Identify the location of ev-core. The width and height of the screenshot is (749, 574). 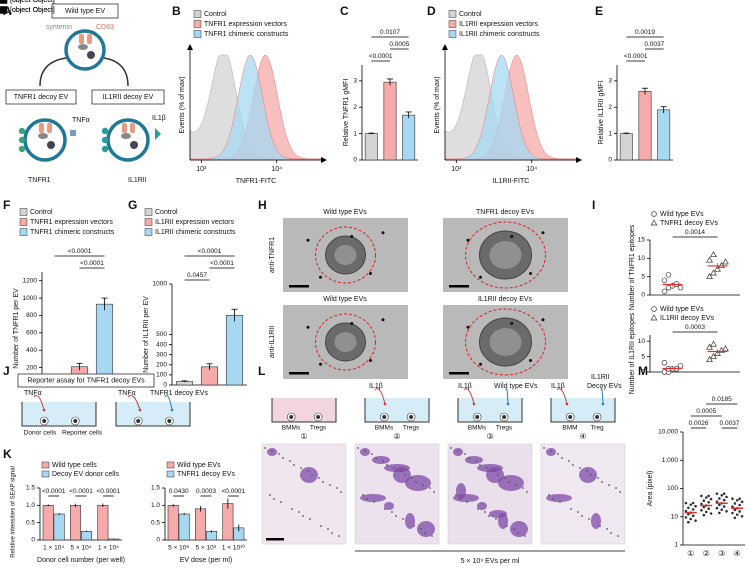
(345, 255).